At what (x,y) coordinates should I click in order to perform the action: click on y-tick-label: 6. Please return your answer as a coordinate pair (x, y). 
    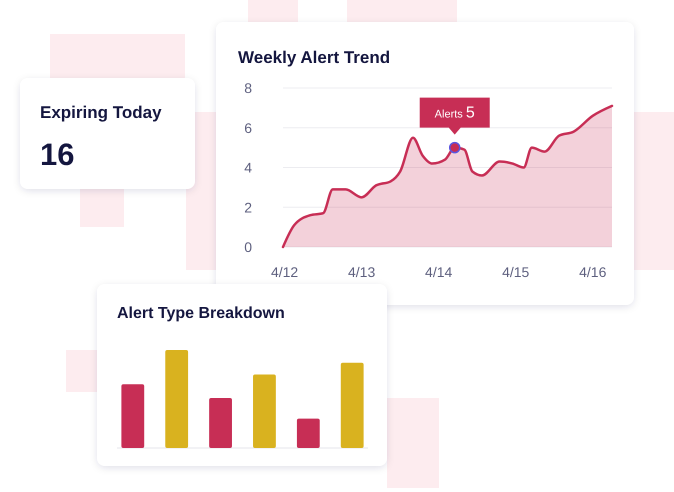
    Looking at the image, I should click on (248, 128).